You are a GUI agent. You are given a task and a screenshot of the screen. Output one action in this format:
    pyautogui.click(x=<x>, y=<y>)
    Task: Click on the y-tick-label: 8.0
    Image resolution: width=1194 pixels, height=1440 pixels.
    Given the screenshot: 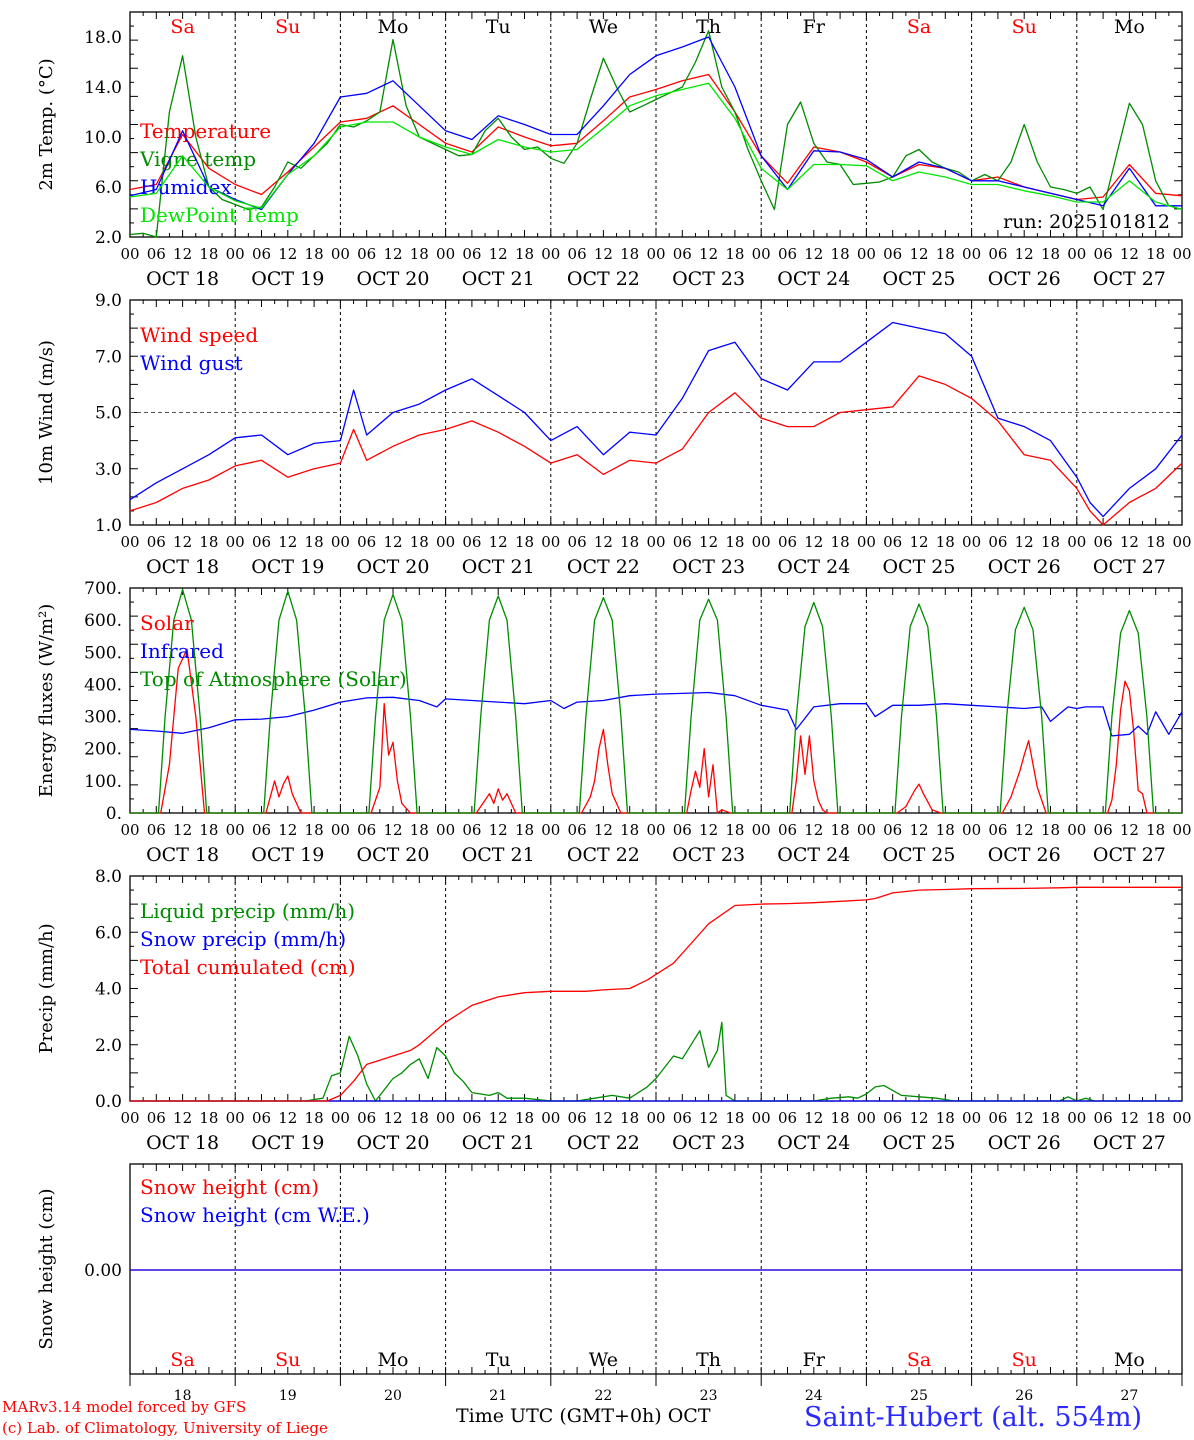 What is the action you would take?
    pyautogui.click(x=108, y=877)
    